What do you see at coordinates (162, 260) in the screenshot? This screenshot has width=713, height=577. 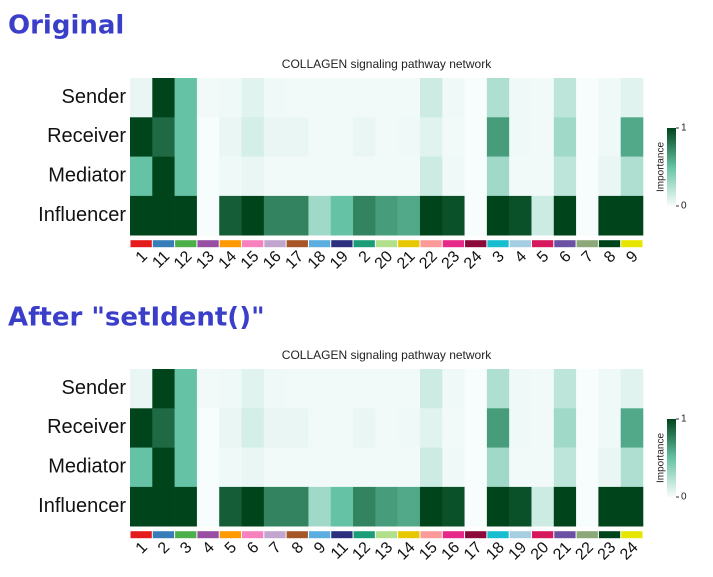 I see `x-tick-label: 11` at bounding box center [162, 260].